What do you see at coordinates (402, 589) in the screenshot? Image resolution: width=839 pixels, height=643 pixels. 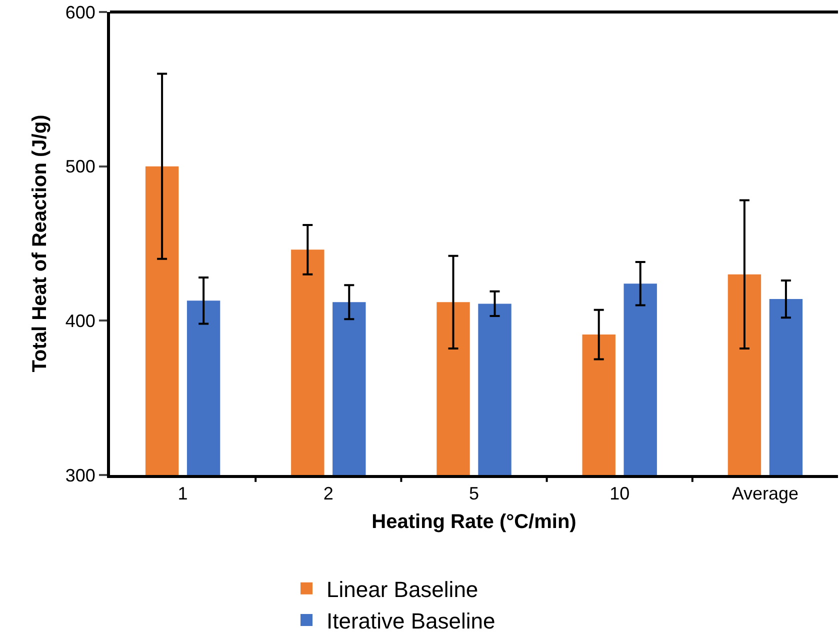 I see `legend-label: Linear Baseline` at bounding box center [402, 589].